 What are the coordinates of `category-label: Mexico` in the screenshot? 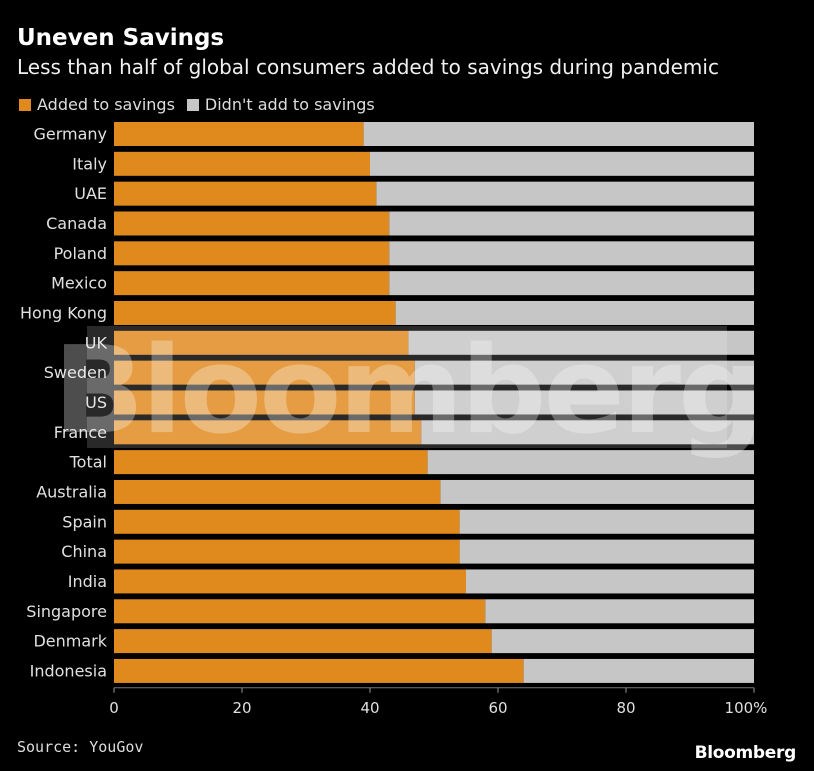 It's located at (79, 283).